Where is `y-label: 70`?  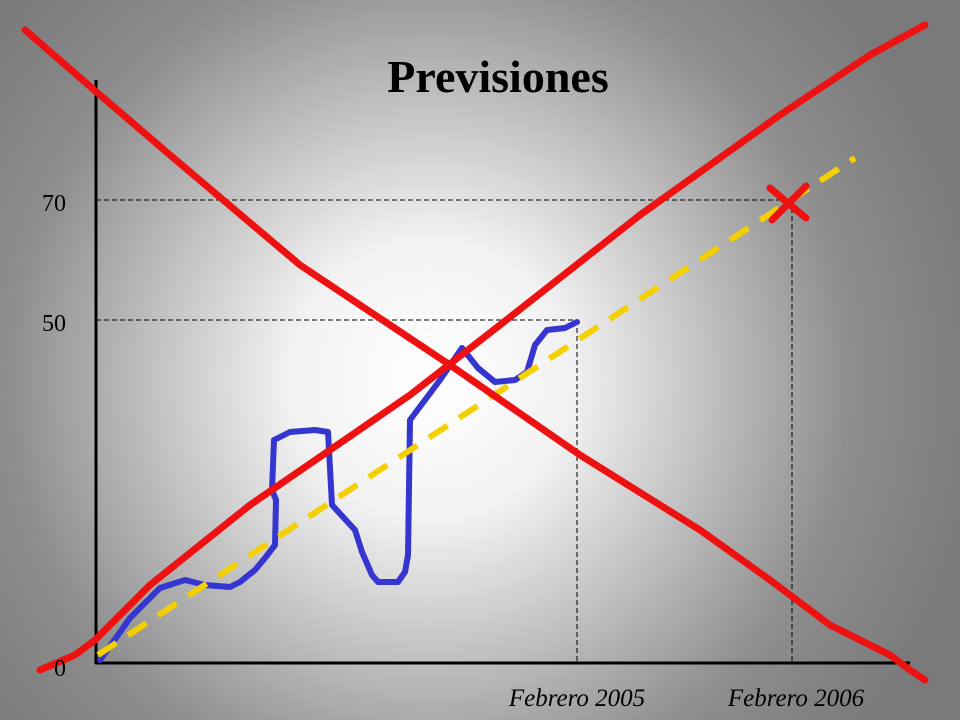
y-label: 70 is located at coordinates (54, 204).